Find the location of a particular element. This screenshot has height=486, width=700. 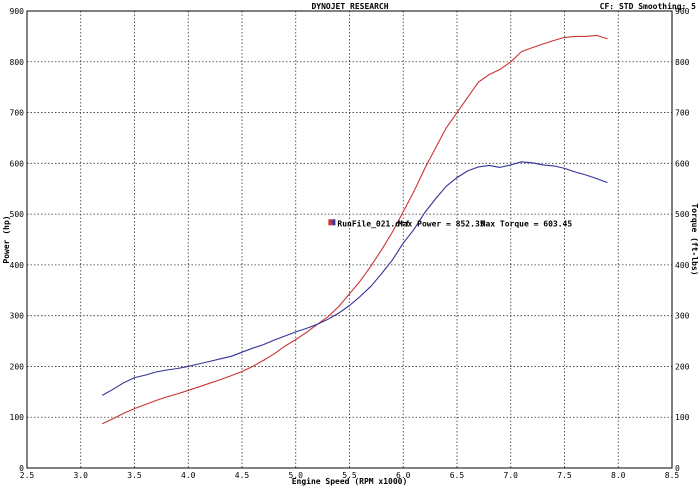

x-tick-label: 6.5 is located at coordinates (457, 475).